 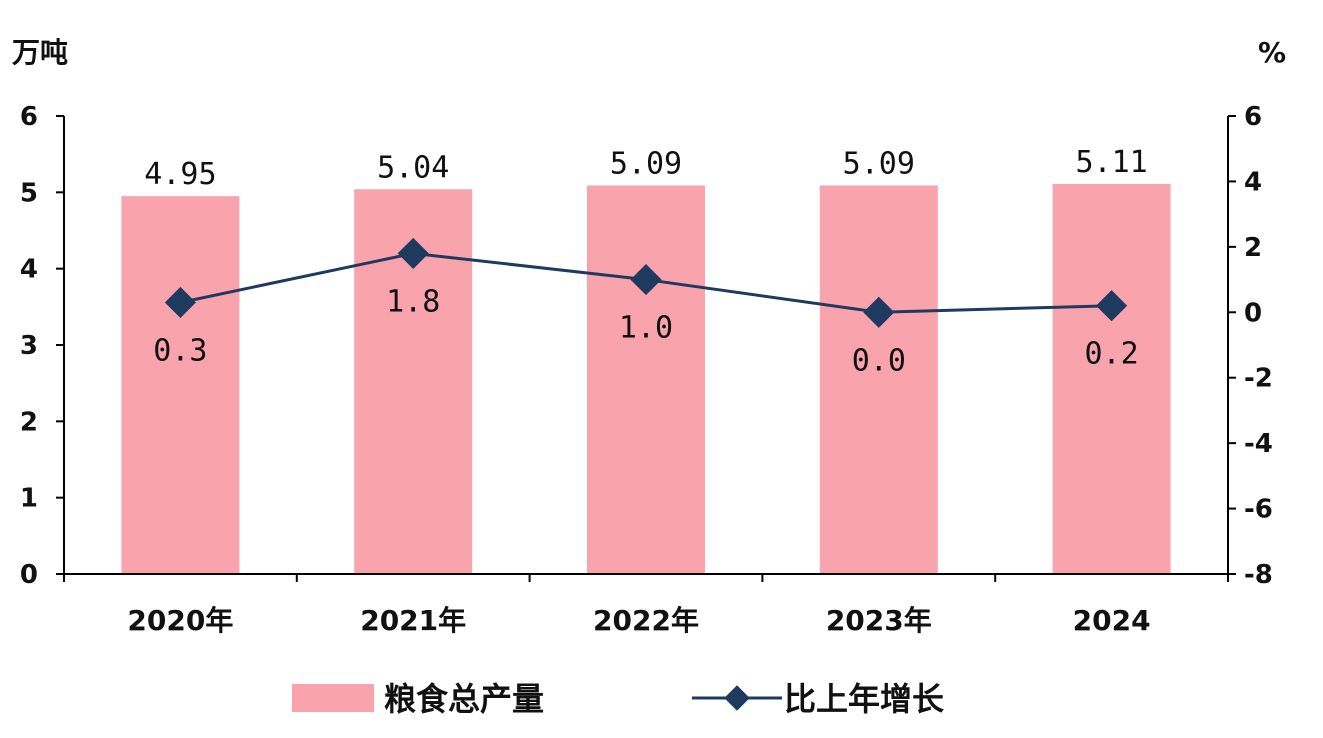 I want to click on right-tick-label-4: 0, so click(x=1253, y=313).